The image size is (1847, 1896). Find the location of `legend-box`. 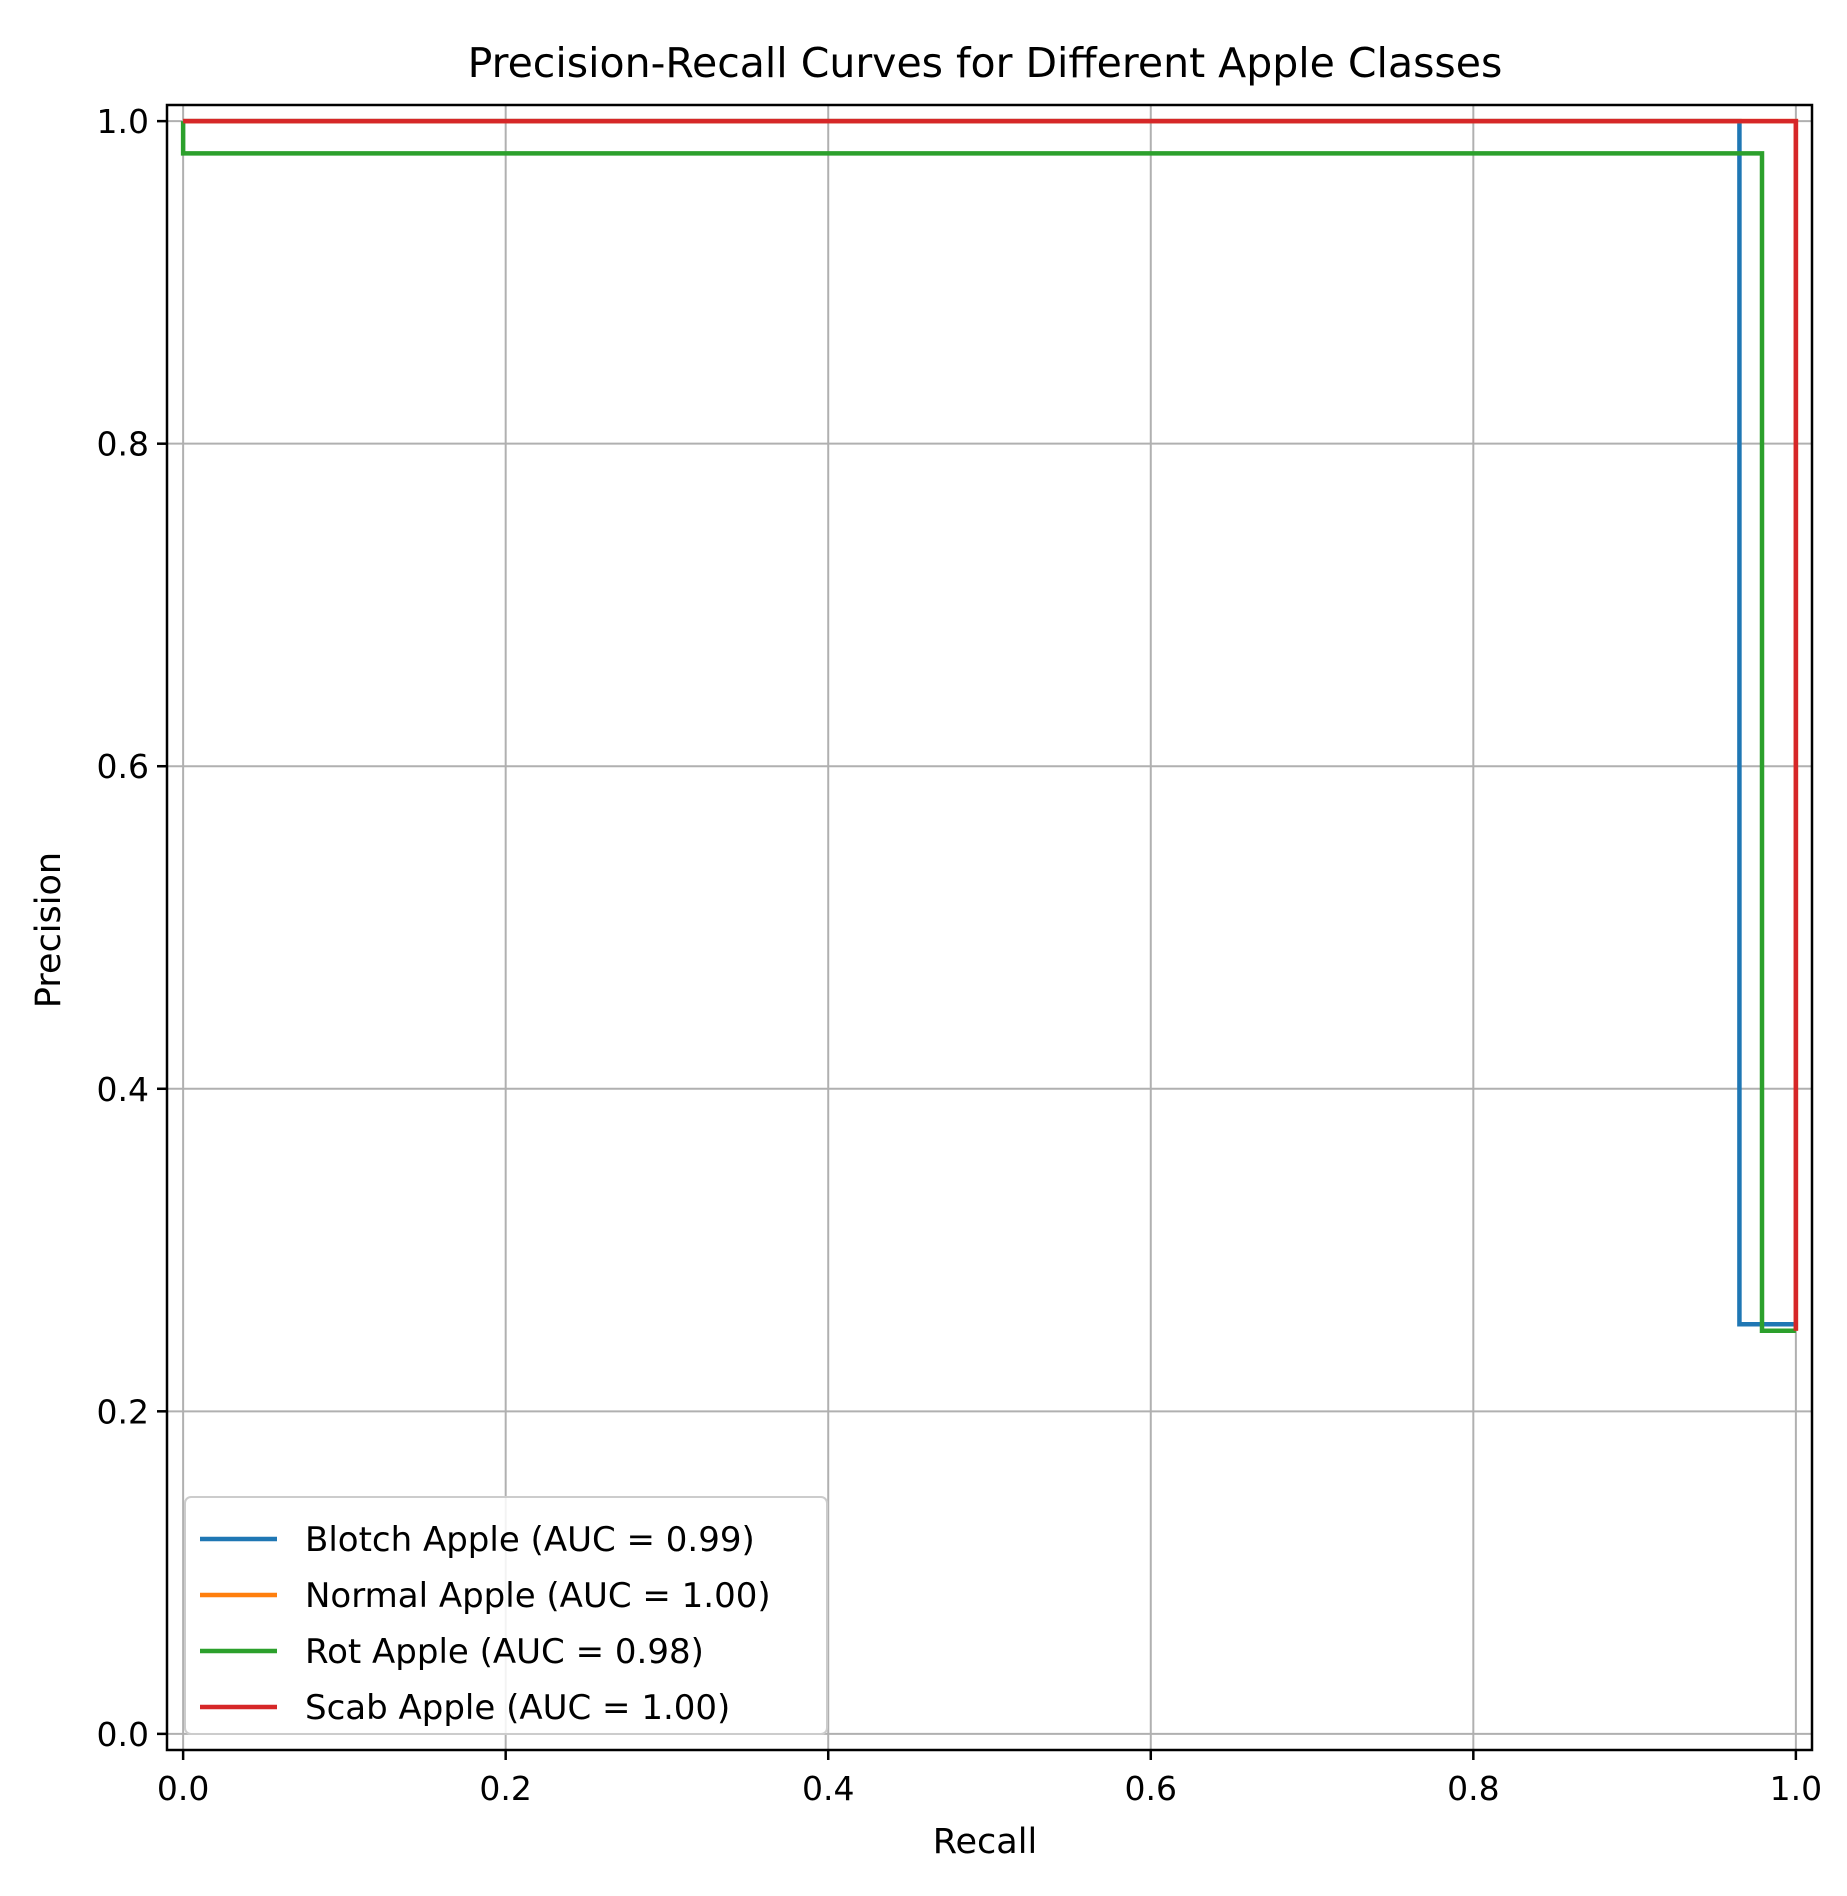

legend-box is located at coordinates (506, 1615).